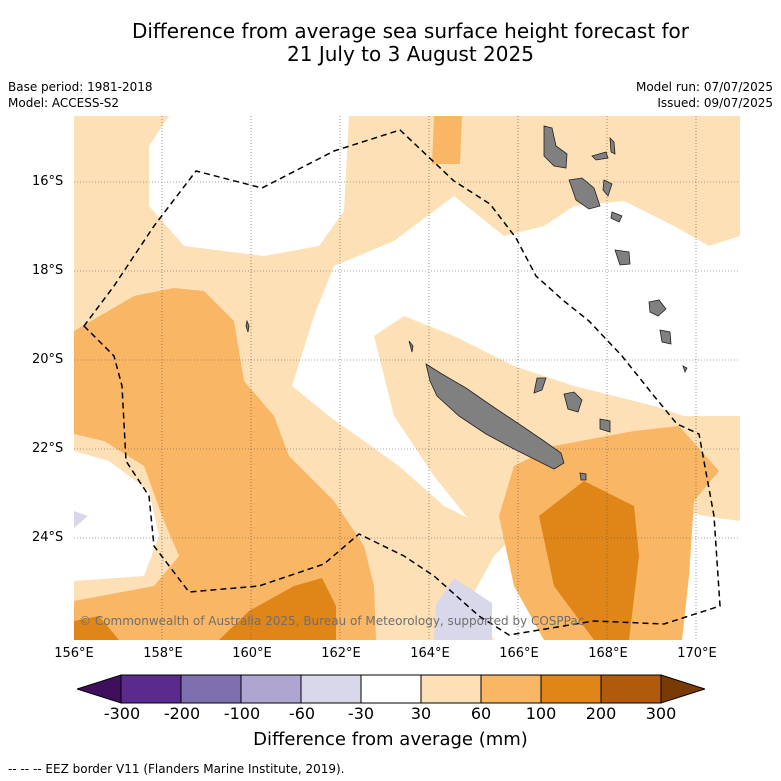 The height and width of the screenshot is (781, 781). What do you see at coordinates (122, 713) in the screenshot?
I see `colorbar-tick: -300` at bounding box center [122, 713].